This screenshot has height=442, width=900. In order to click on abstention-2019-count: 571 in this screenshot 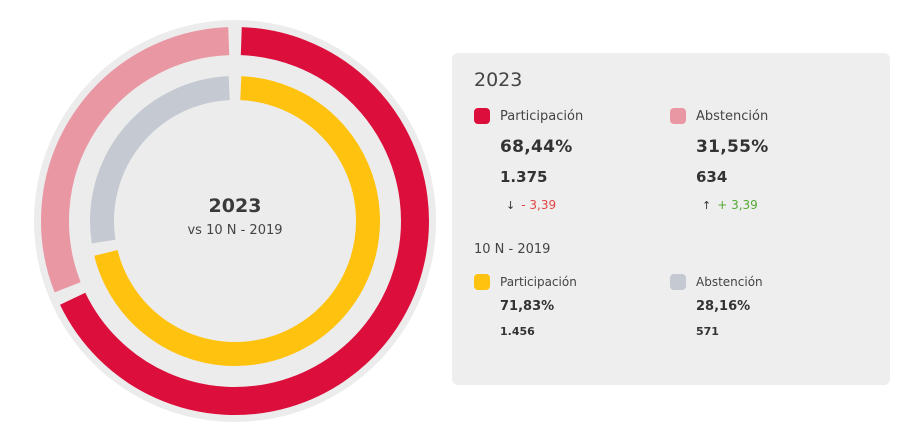, I will do `click(707, 331)`.